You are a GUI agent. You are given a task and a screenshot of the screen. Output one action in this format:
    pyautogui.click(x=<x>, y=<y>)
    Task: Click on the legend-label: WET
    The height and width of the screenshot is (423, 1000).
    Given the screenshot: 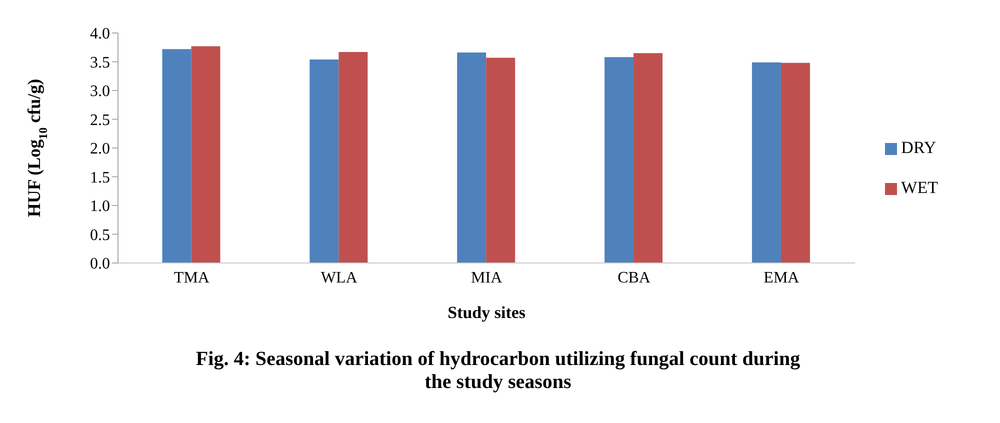 What is the action you would take?
    pyautogui.click(x=919, y=187)
    